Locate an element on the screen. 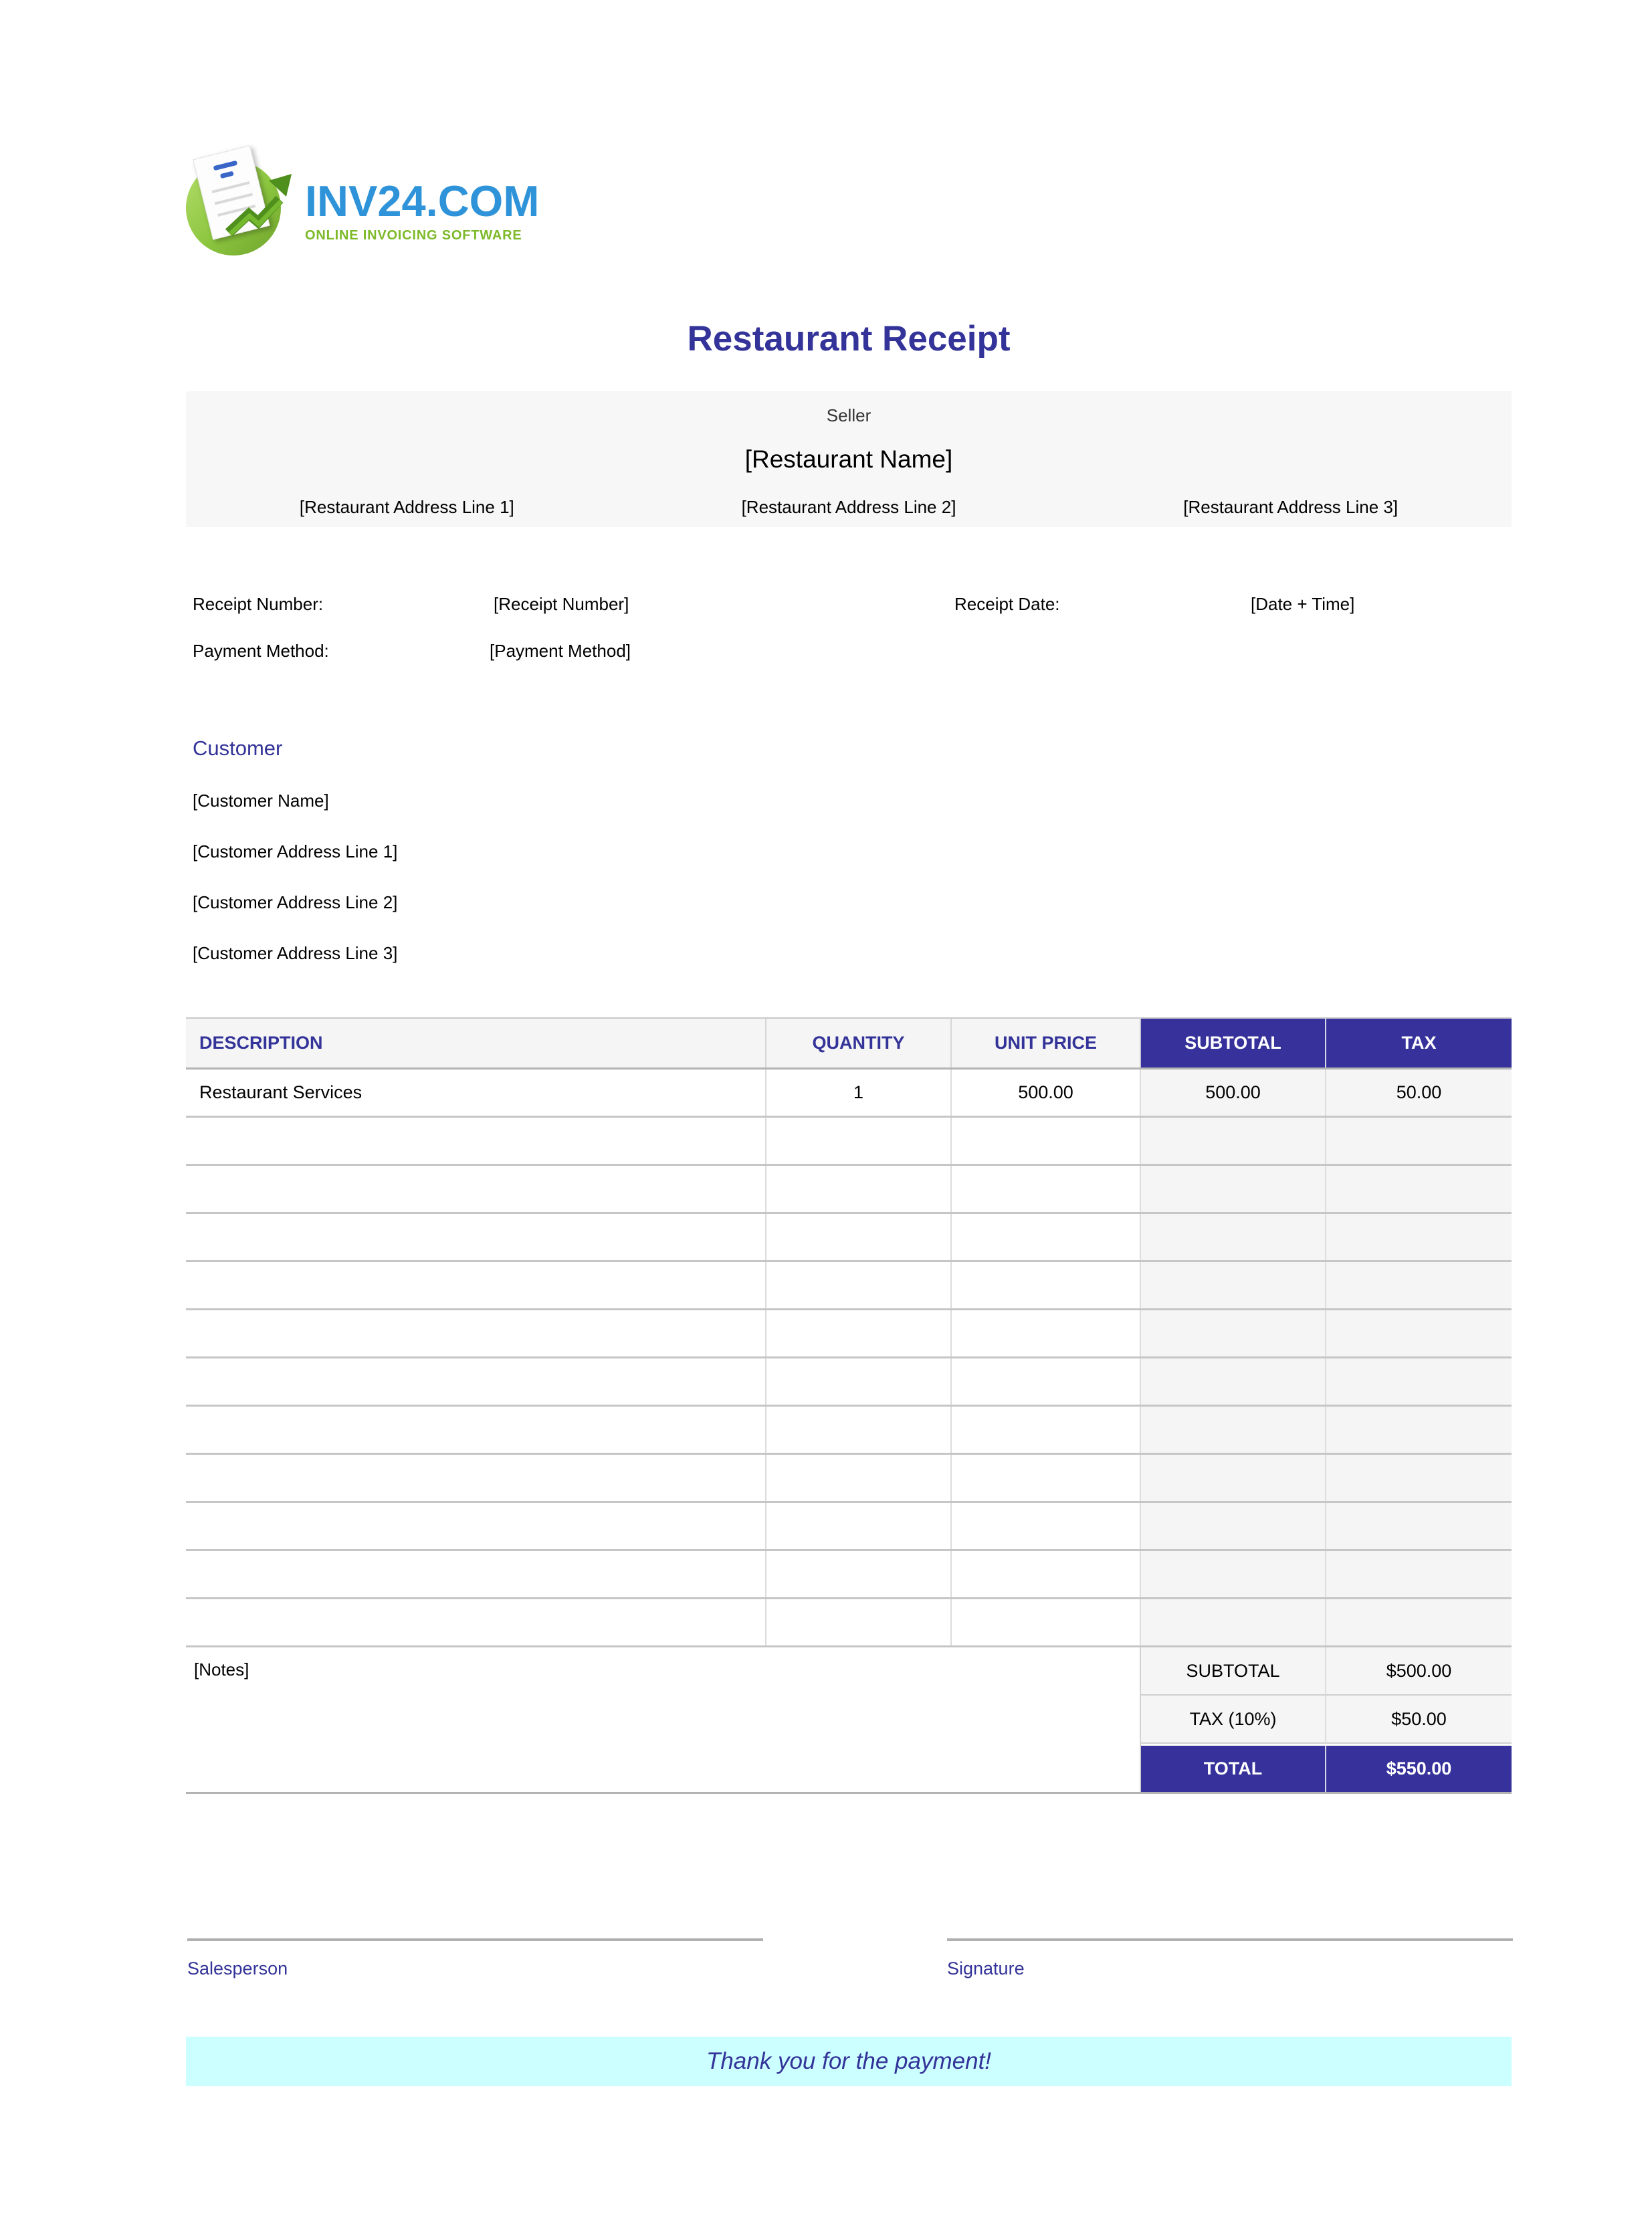 This screenshot has width=1652, height=2234. invoice-arrow-icon is located at coordinates (242, 204).